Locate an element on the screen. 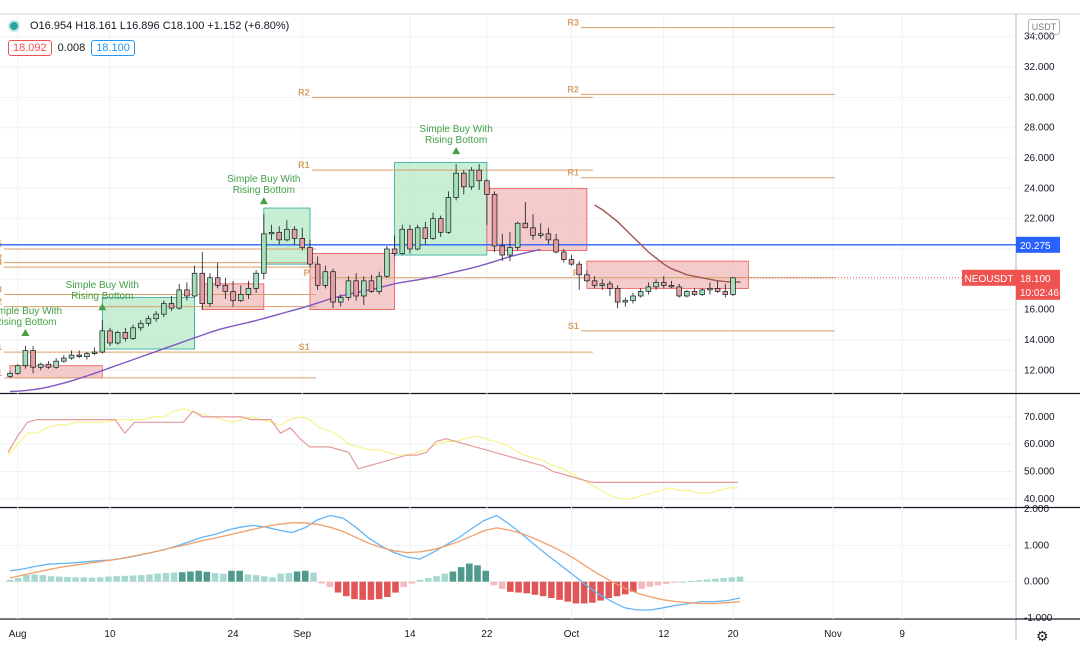 The height and width of the screenshot is (657, 1080). macd-line is located at coordinates (375, 562).